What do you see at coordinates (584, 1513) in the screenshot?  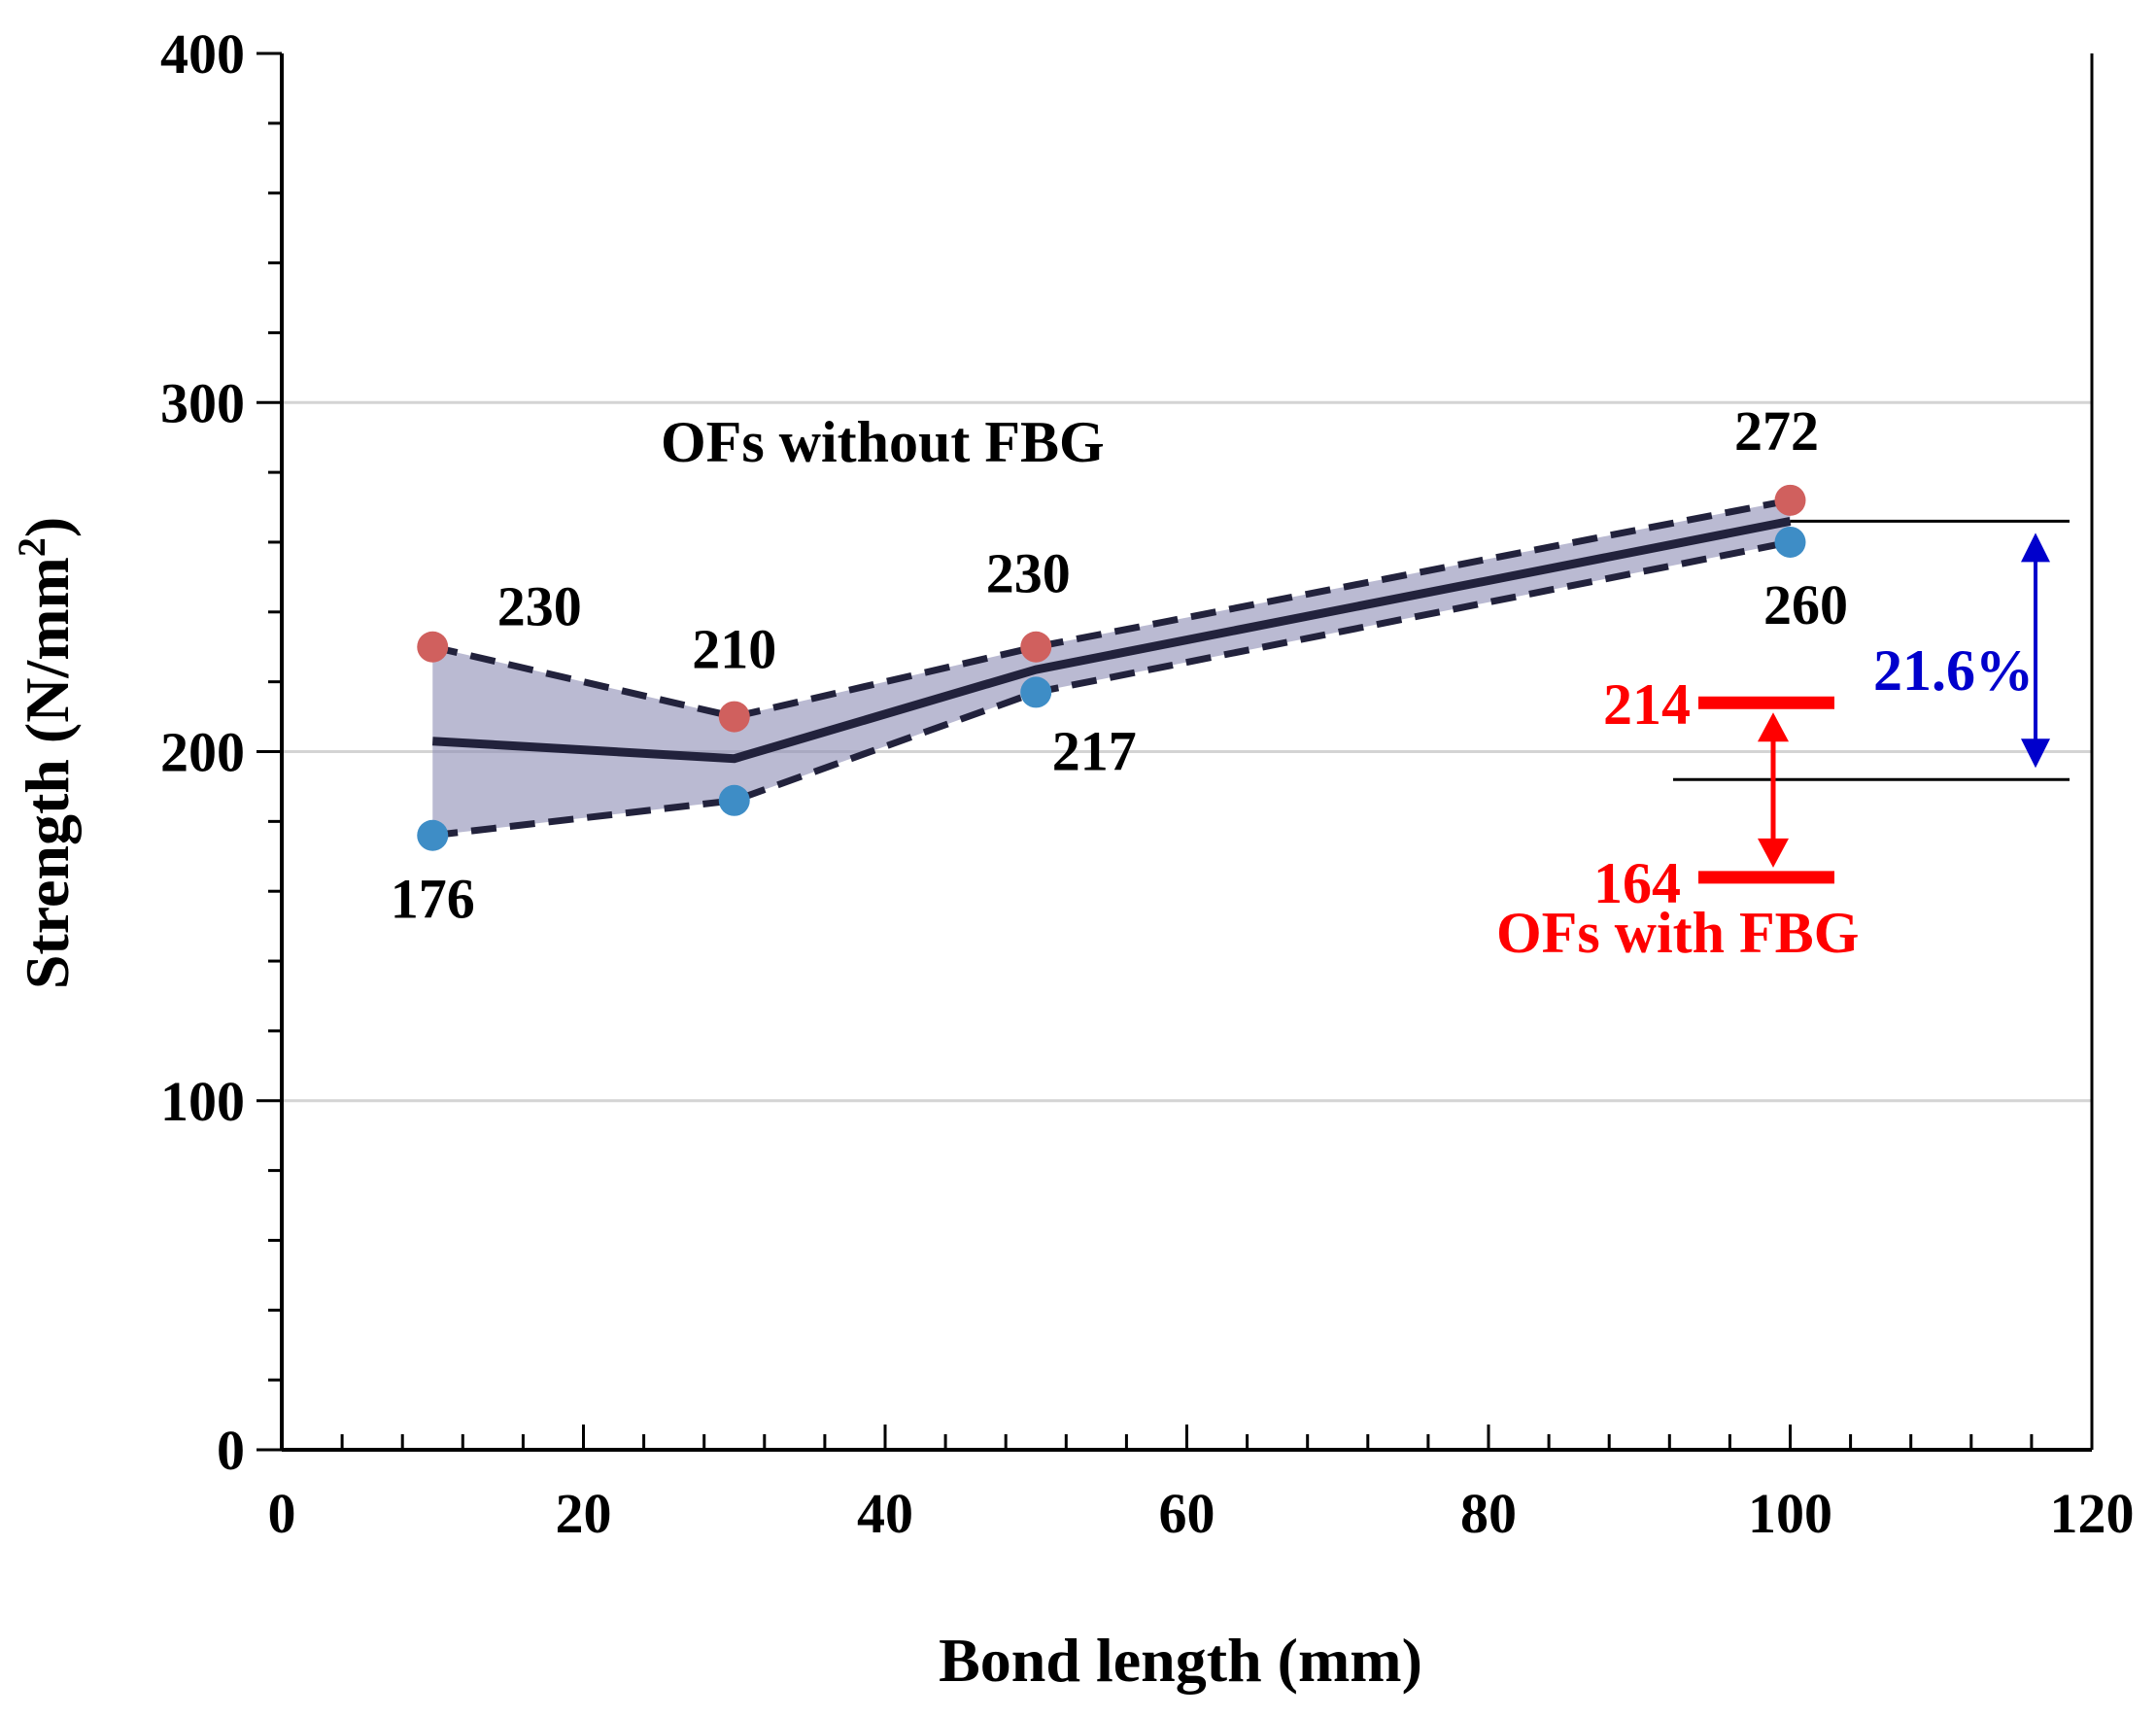 I see `x-tick-label: 20` at bounding box center [584, 1513].